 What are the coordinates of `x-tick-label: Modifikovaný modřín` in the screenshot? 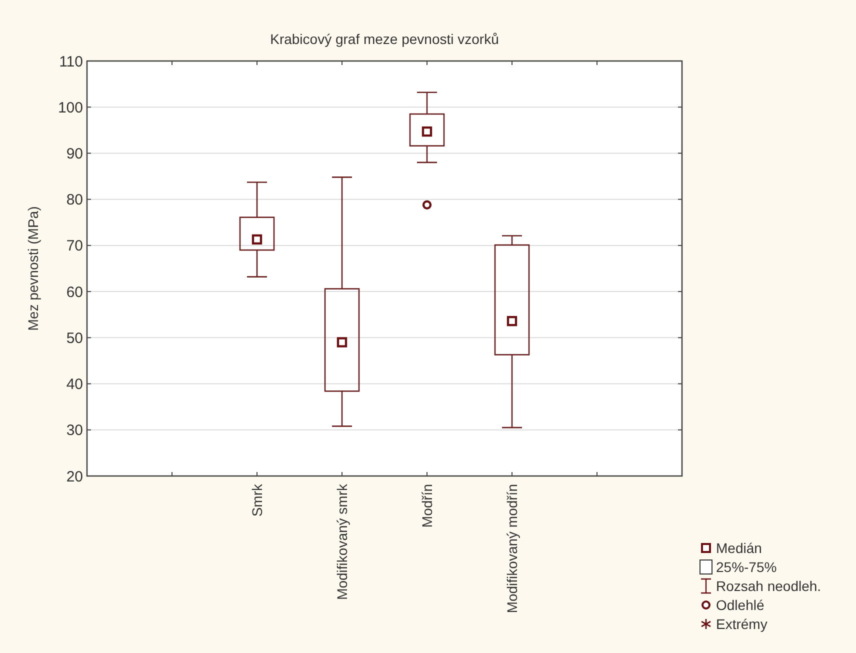 It's located at (512, 549).